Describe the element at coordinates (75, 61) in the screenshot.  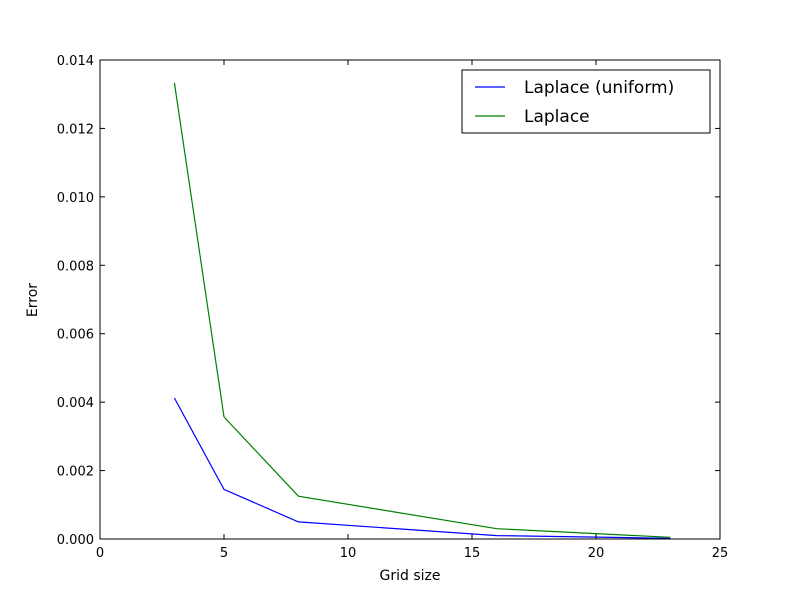
I see `y-tick-label: 0.014` at that location.